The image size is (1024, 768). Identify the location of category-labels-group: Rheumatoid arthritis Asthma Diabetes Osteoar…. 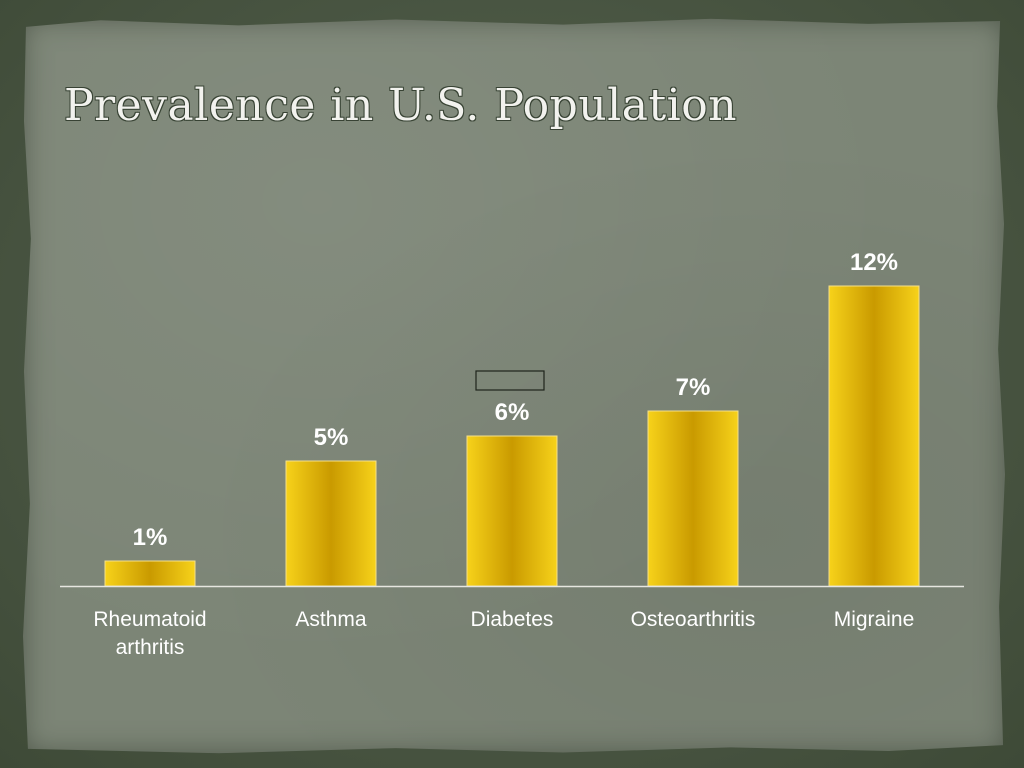
(503, 633).